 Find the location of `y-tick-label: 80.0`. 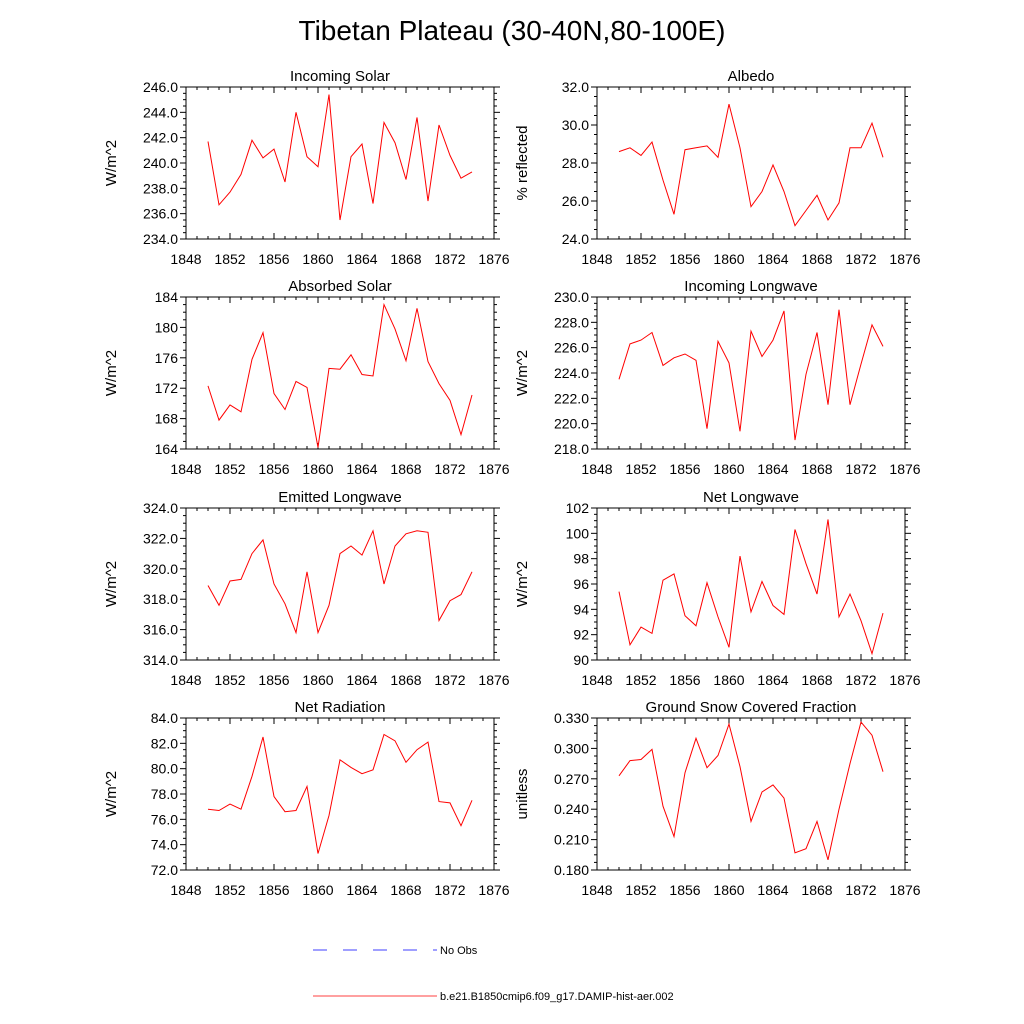

y-tick-label: 80.0 is located at coordinates (164, 769).